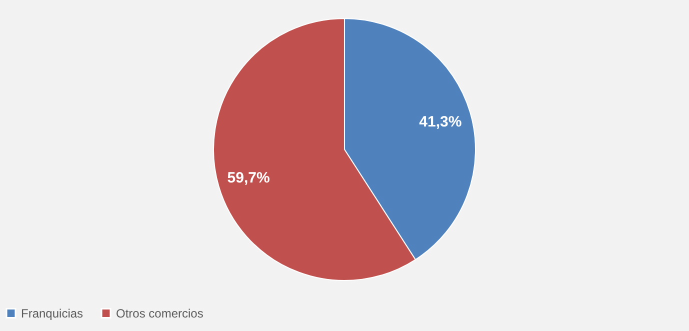 The width and height of the screenshot is (689, 331). What do you see at coordinates (160, 313) in the screenshot?
I see `legend-label: Otros comercios` at bounding box center [160, 313].